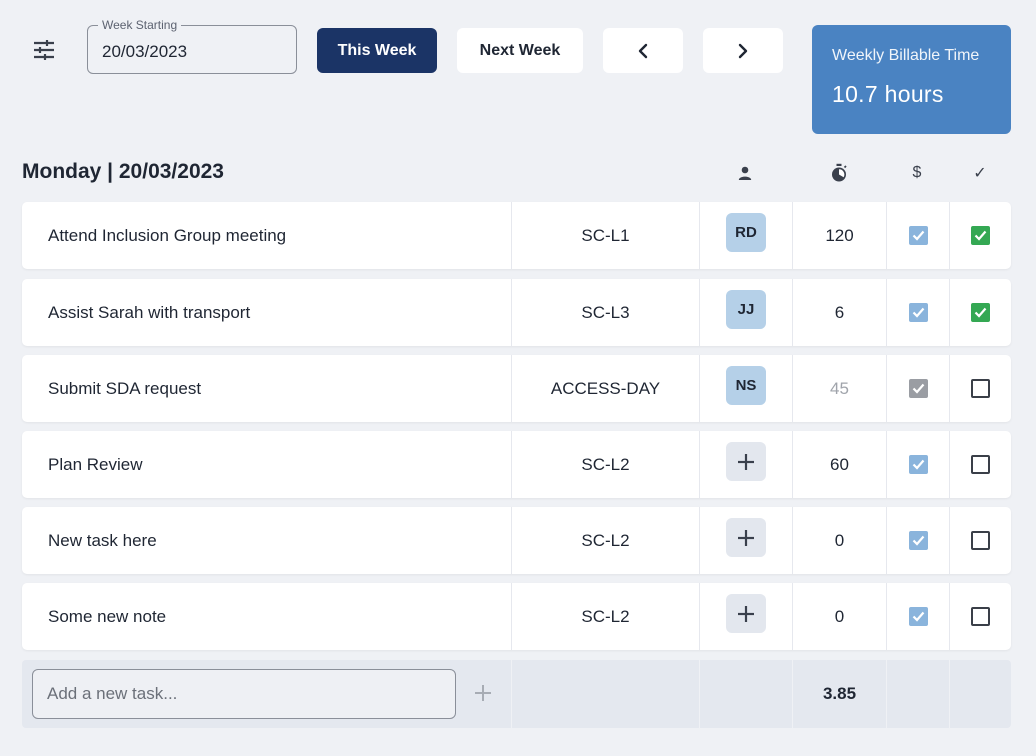 This screenshot has width=1036, height=756. I want to click on avatar: JJ, so click(746, 309).